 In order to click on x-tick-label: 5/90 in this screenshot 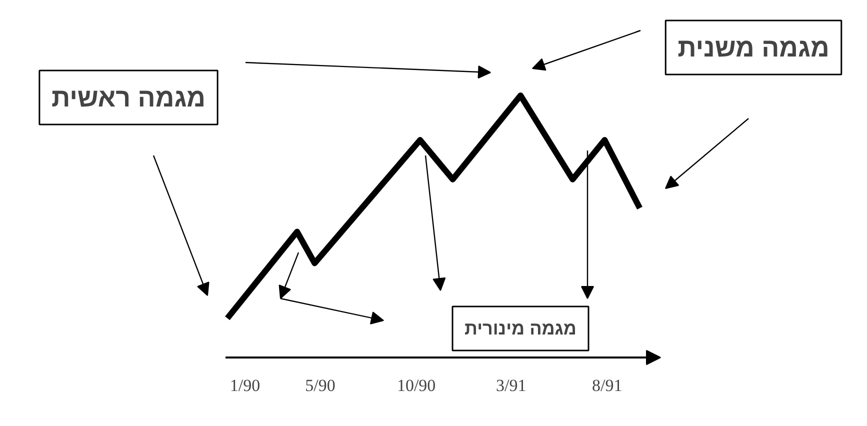, I will do `click(320, 385)`.